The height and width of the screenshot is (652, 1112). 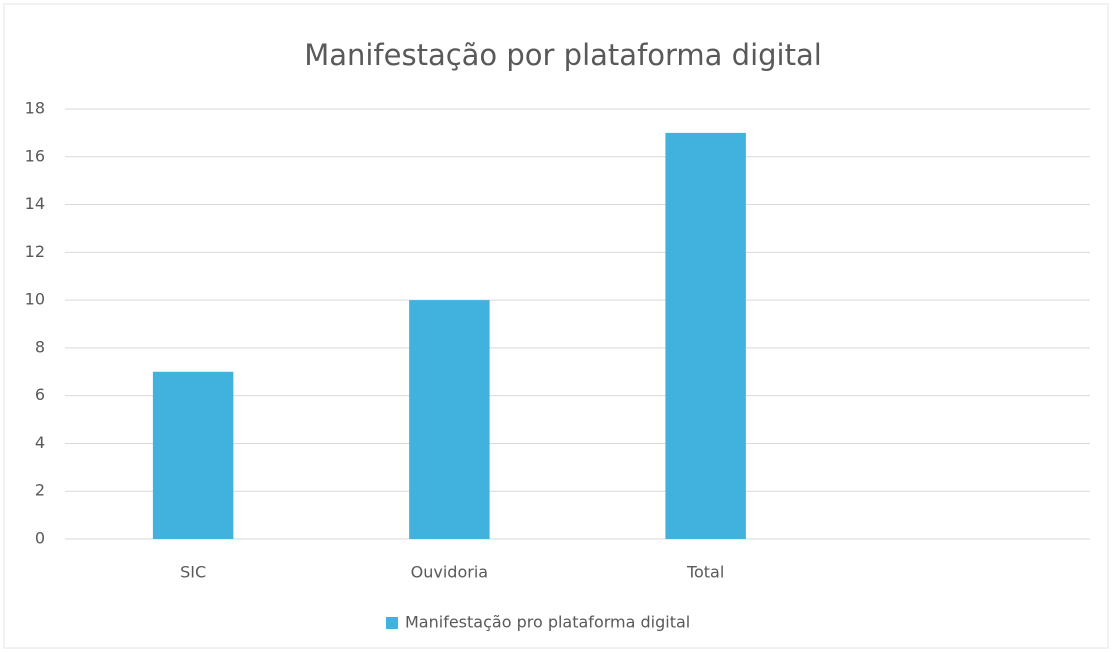 What do you see at coordinates (40, 346) in the screenshot?
I see `y-tick-label: 8` at bounding box center [40, 346].